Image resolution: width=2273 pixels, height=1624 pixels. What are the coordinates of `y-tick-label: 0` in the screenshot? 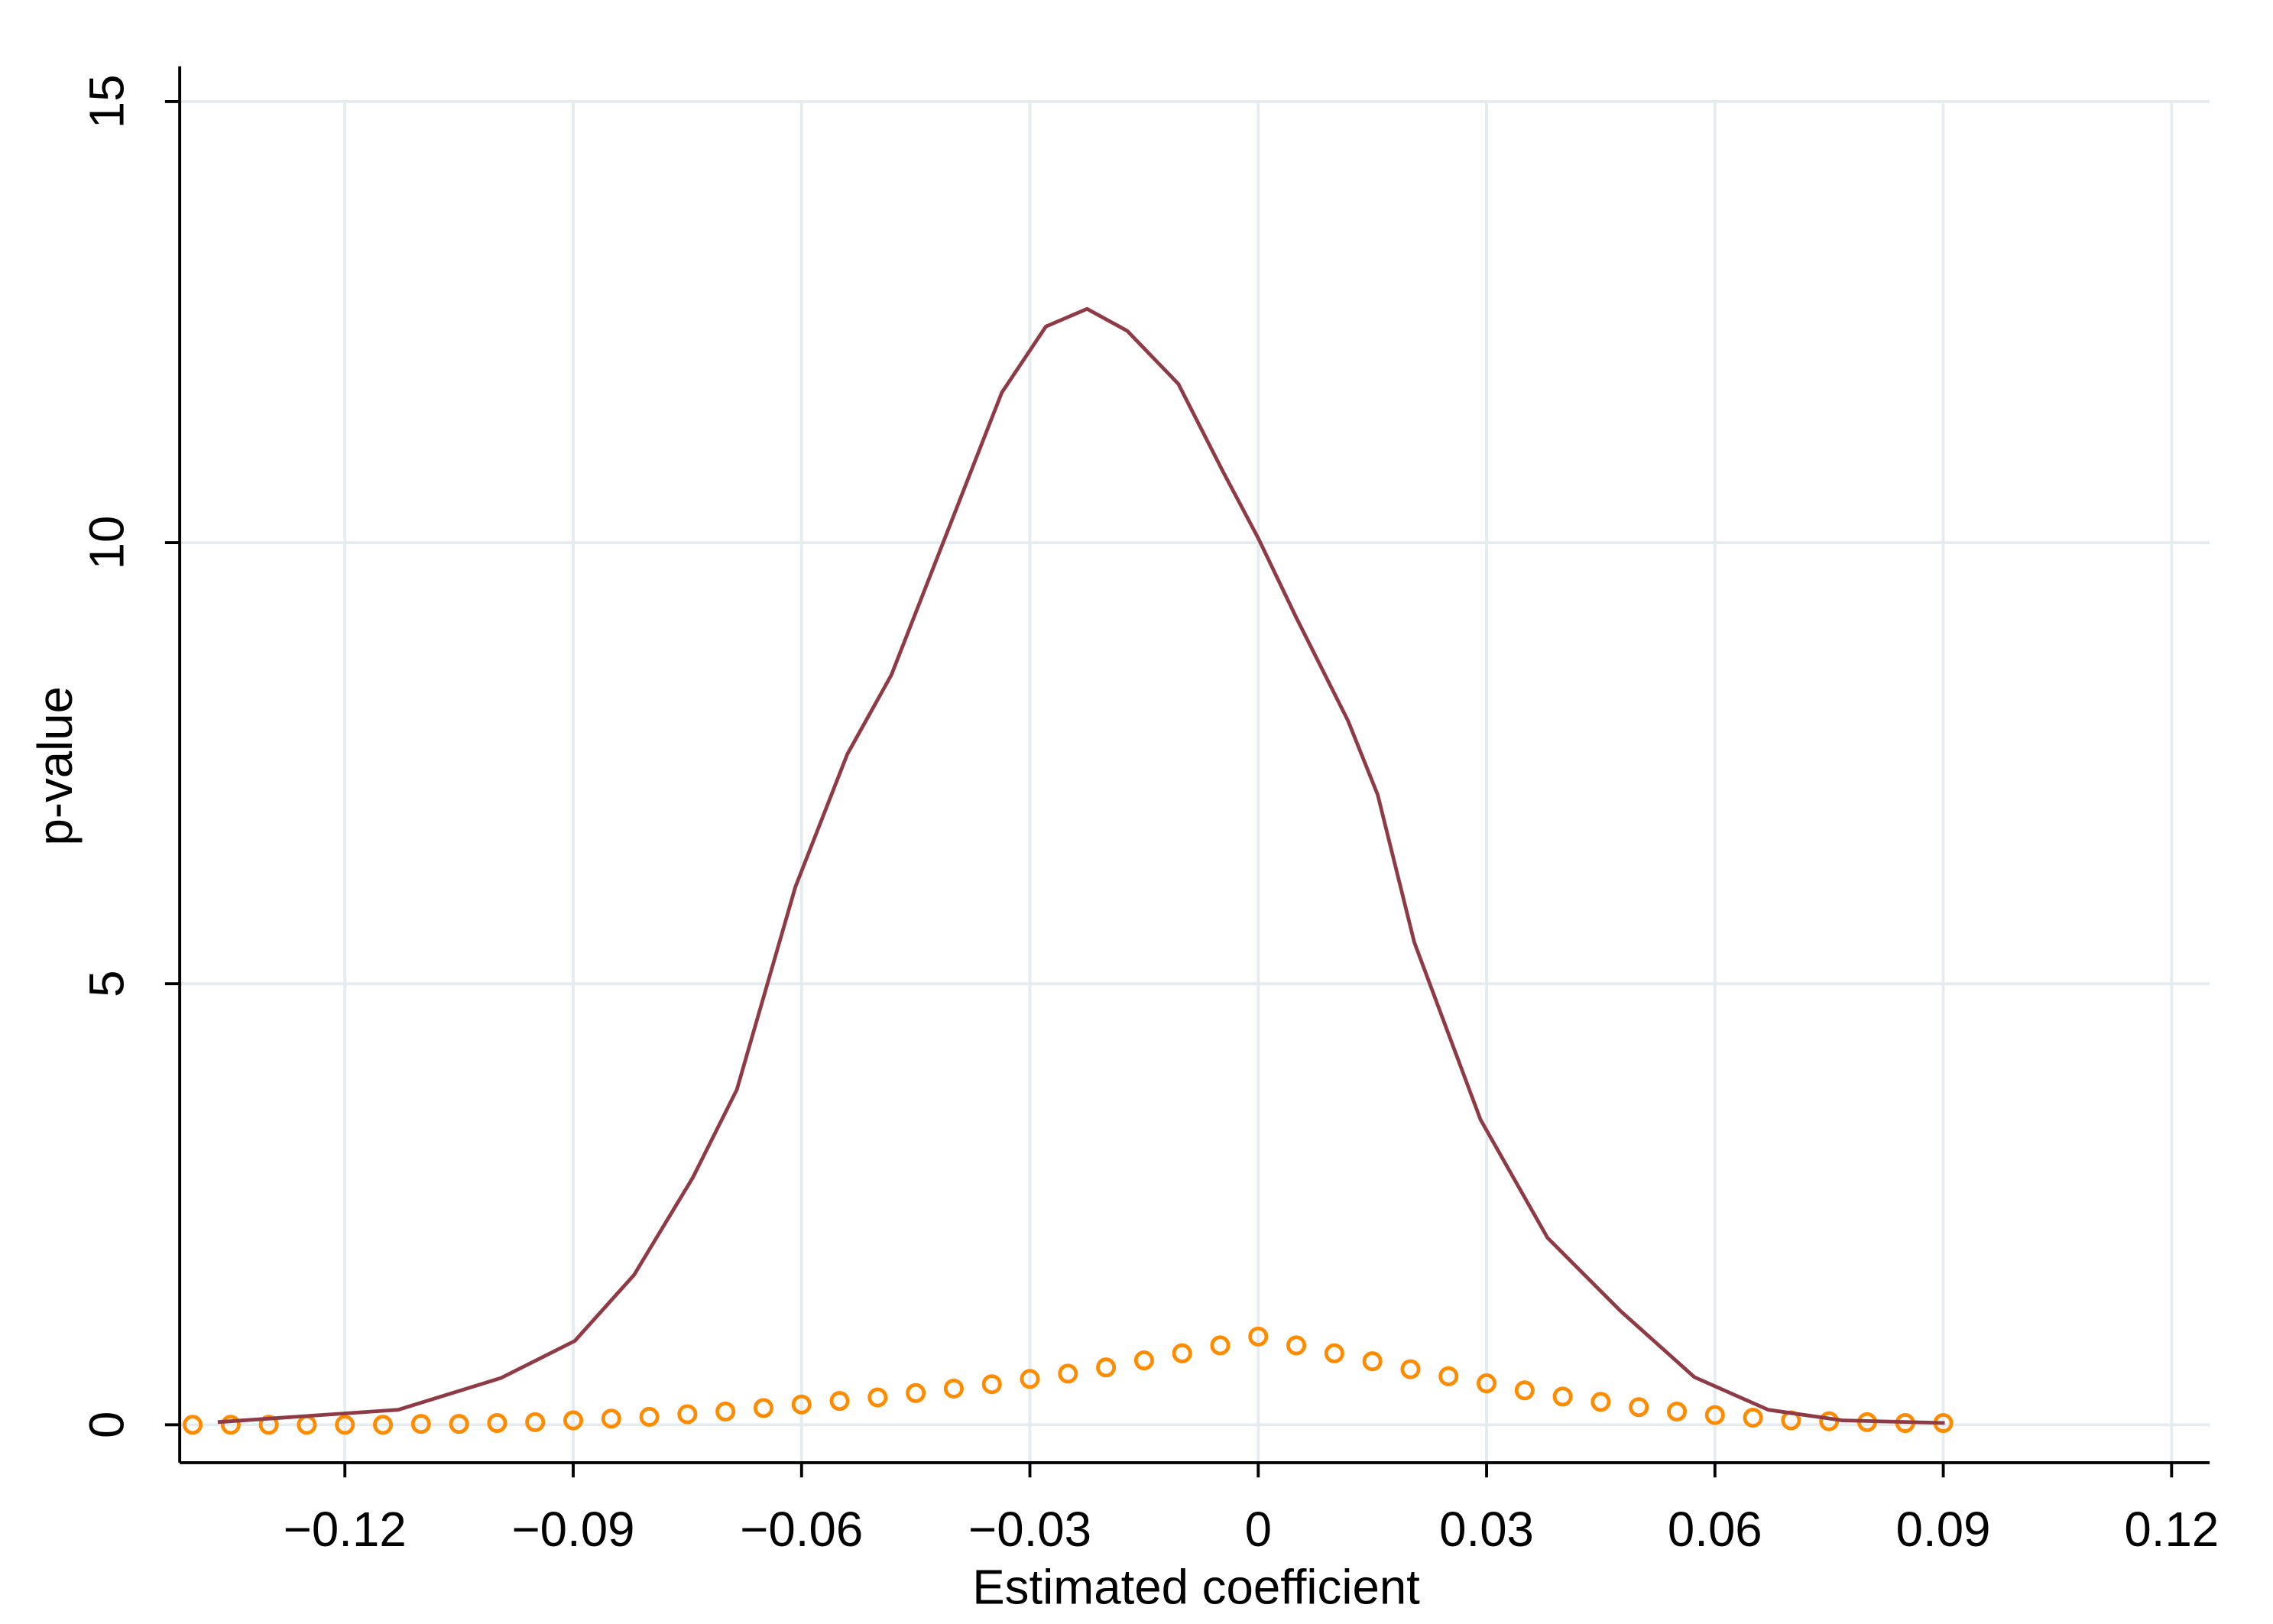 It's located at (106, 1425).